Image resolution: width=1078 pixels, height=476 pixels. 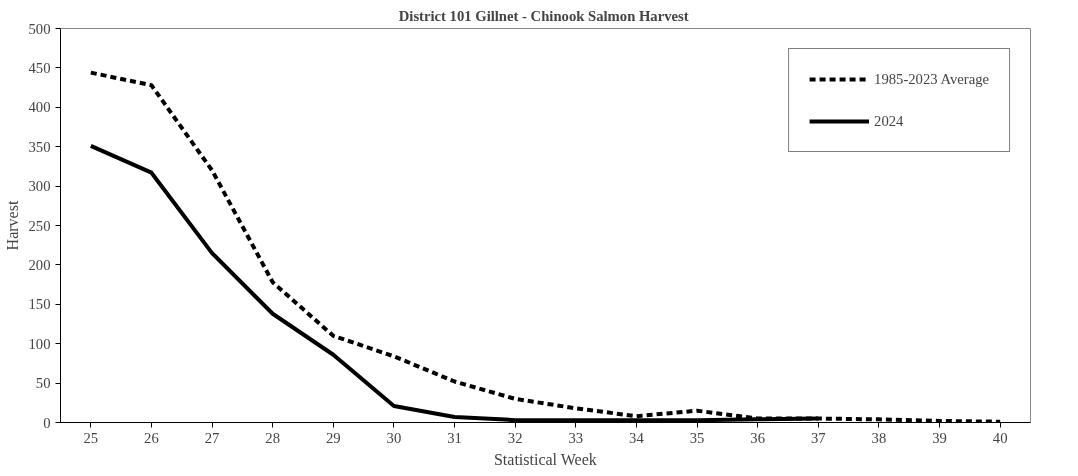 What do you see at coordinates (39, 67) in the screenshot?
I see `y-tick-label: 450` at bounding box center [39, 67].